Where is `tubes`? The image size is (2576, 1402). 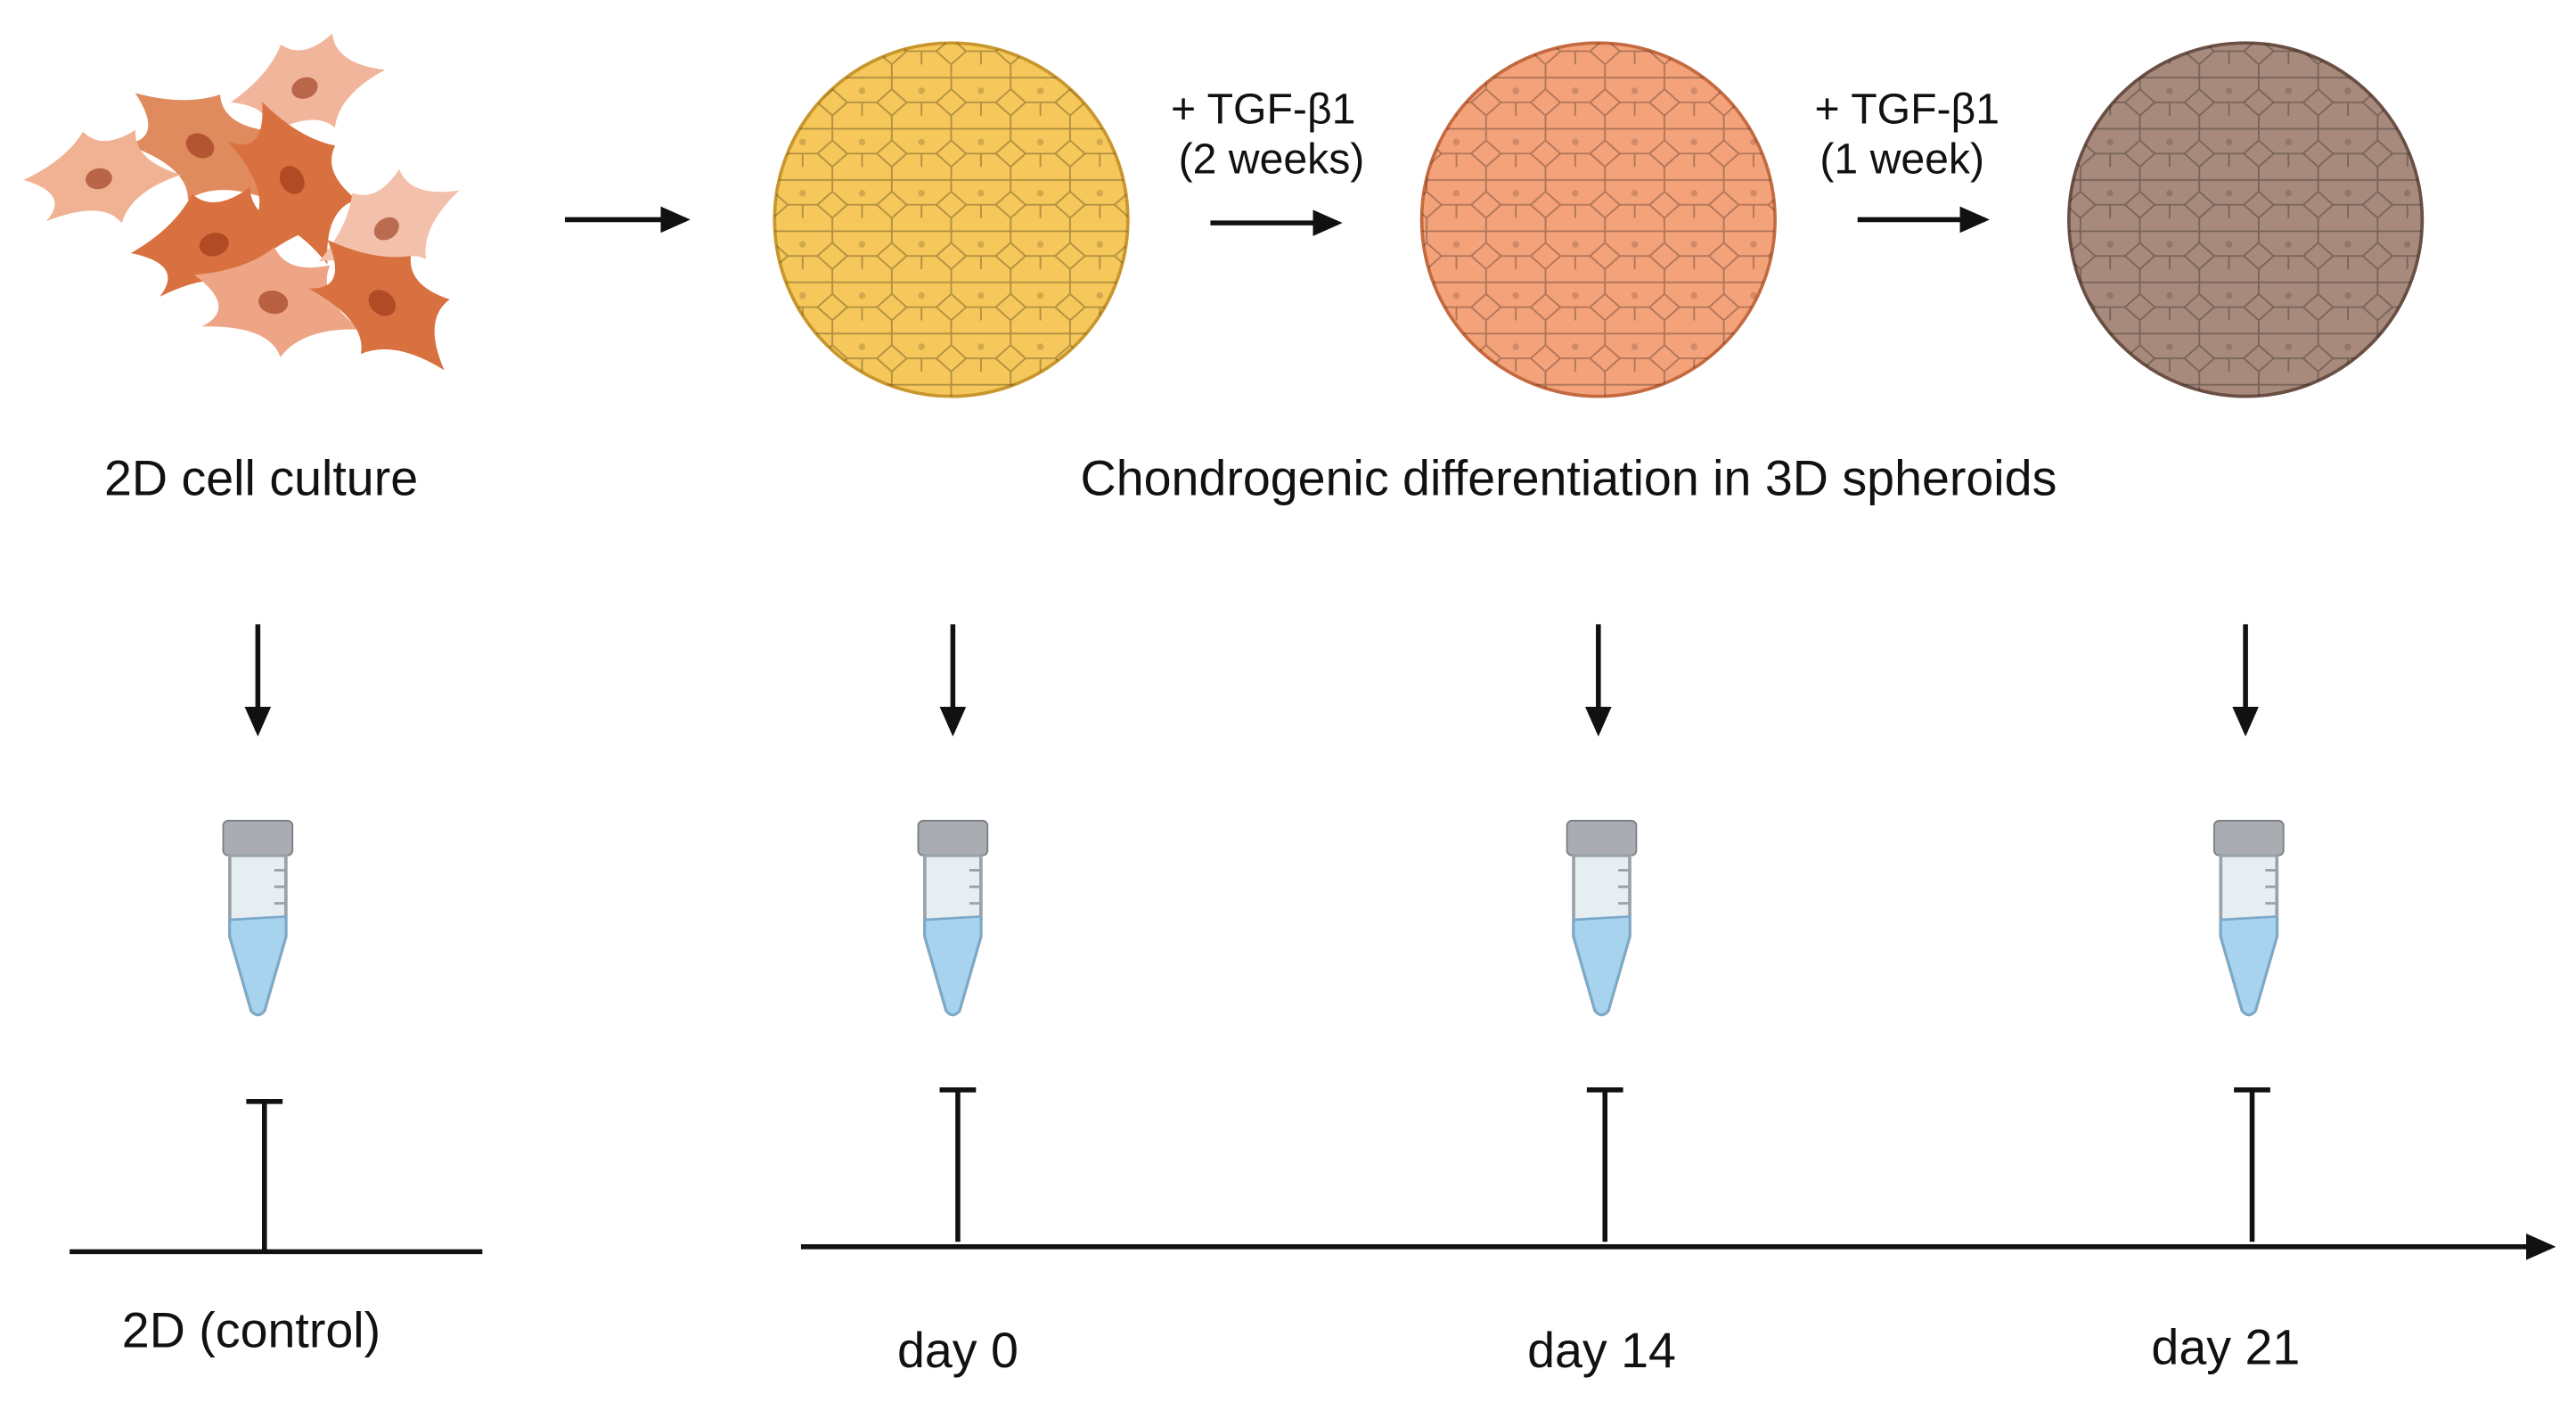
tubes is located at coordinates (1253, 918).